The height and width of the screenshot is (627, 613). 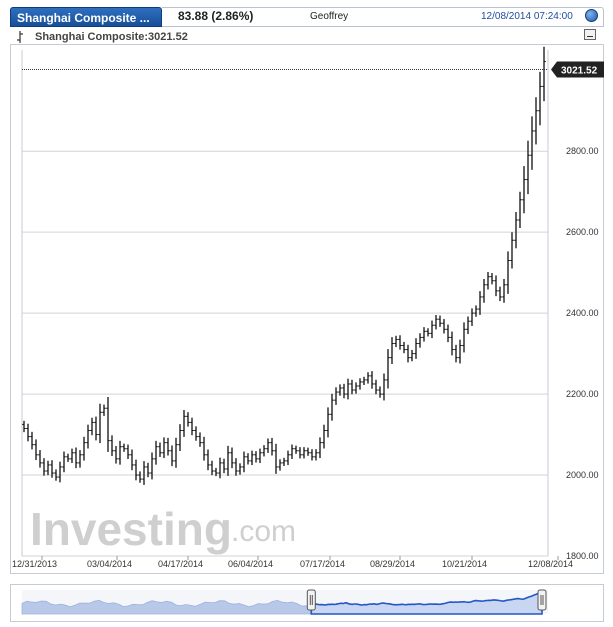 What do you see at coordinates (582, 313) in the screenshot?
I see `y-tick-label: 2400.00` at bounding box center [582, 313].